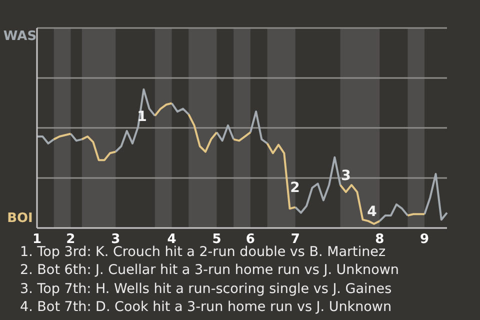  I want to click on text: 2. Bot 6th: J. Cuellar hit a 3-run home run vs J. Unknown, so click(209, 270).